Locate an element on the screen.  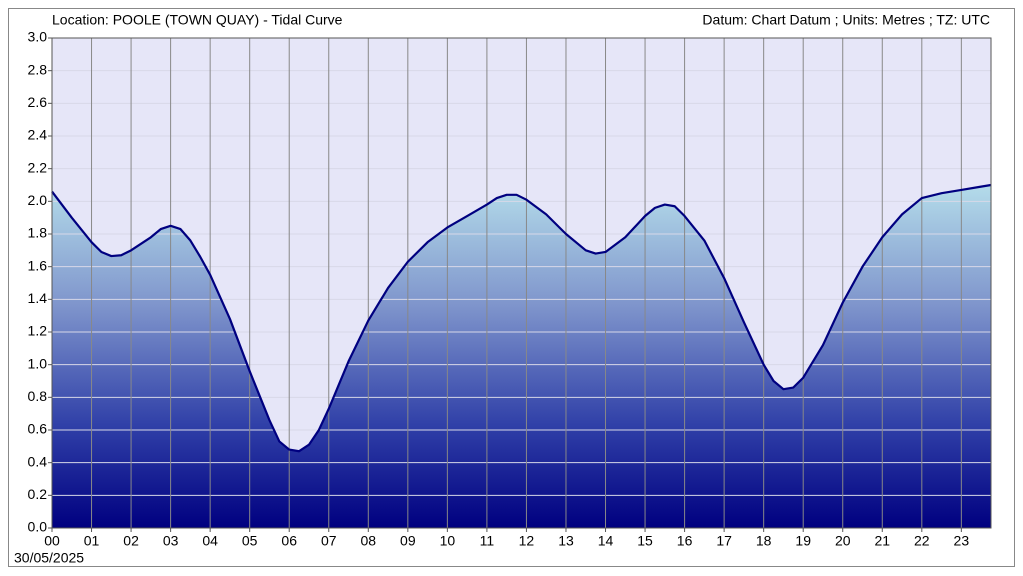
y-tick-label: 1.4 is located at coordinates (38, 298).